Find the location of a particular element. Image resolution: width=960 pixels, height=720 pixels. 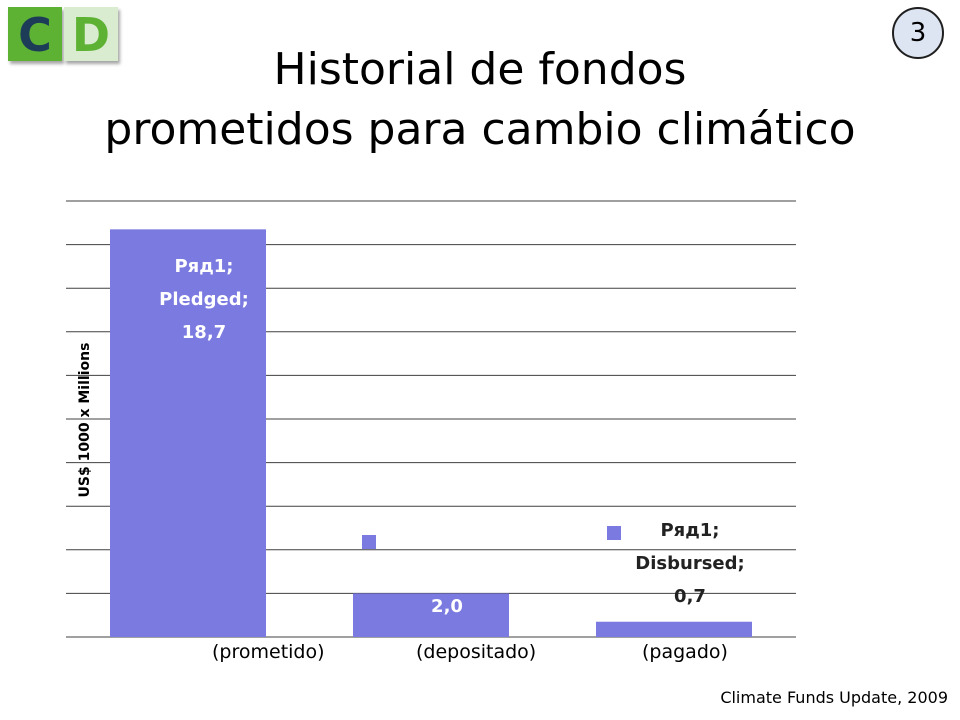

data-label-line: 2,0 is located at coordinates (447, 606).